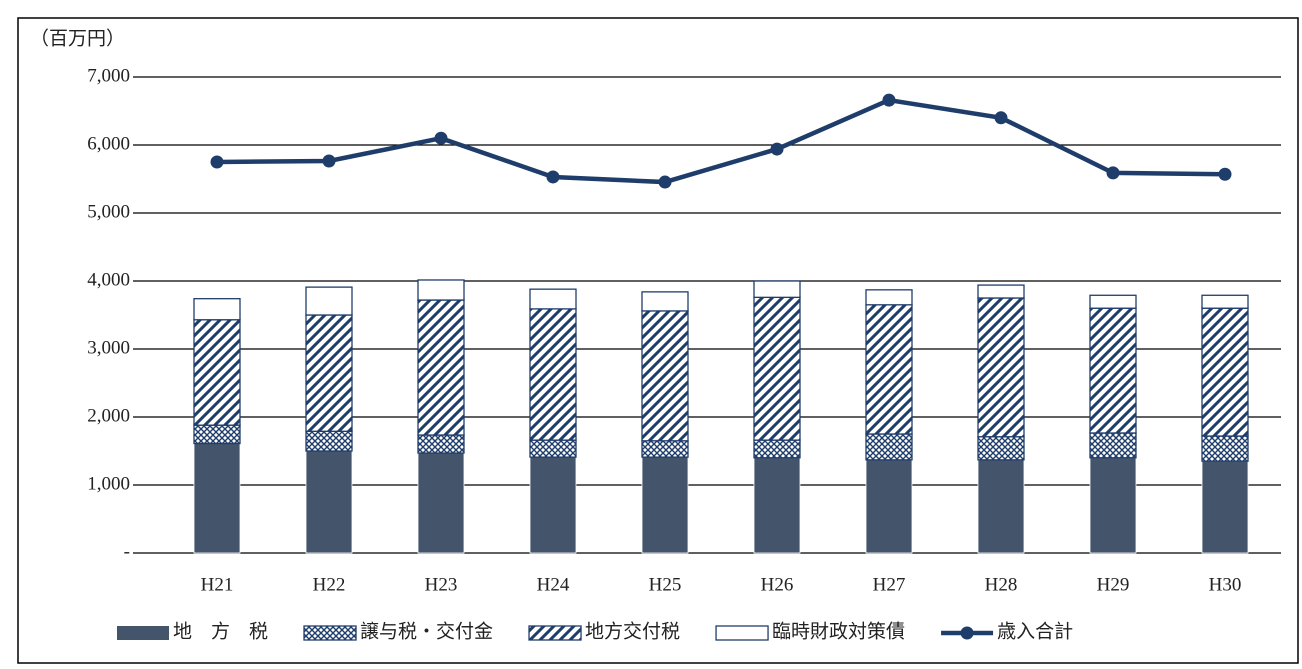 This screenshot has width=1302, height=669. What do you see at coordinates (217, 584) in the screenshot?
I see `x-tick-label: H21` at bounding box center [217, 584].